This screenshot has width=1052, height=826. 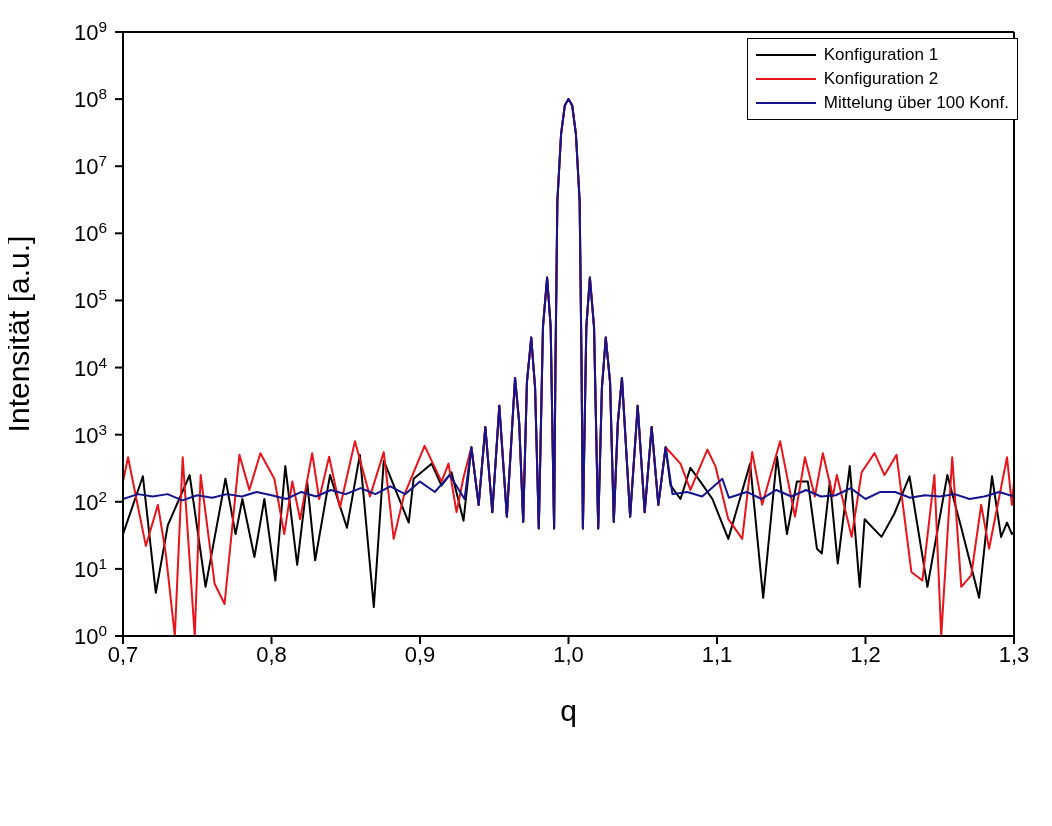 I want to click on x-tick-label: 0,9, so click(x=420, y=654).